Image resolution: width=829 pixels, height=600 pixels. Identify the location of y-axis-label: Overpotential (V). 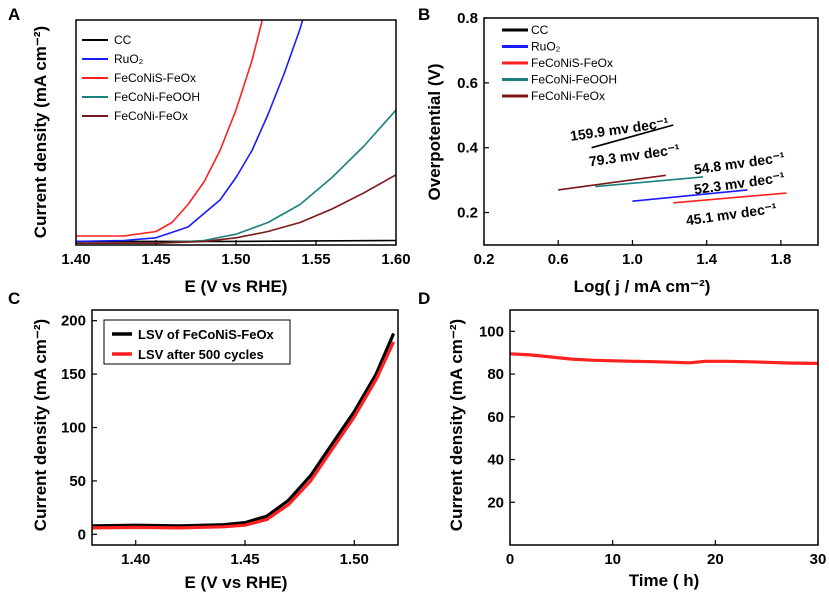
(434, 132).